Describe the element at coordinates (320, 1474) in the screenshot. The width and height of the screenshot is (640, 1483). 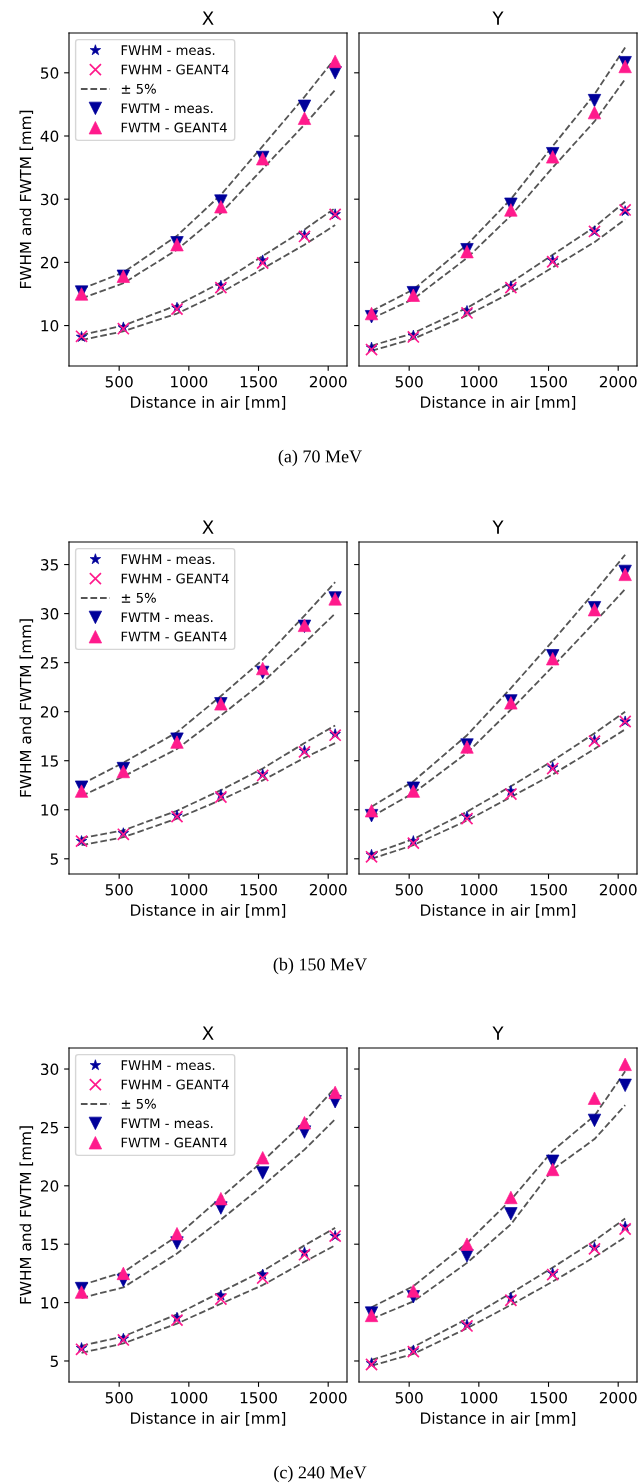
I see `text: (c) 240 MeV` at that location.